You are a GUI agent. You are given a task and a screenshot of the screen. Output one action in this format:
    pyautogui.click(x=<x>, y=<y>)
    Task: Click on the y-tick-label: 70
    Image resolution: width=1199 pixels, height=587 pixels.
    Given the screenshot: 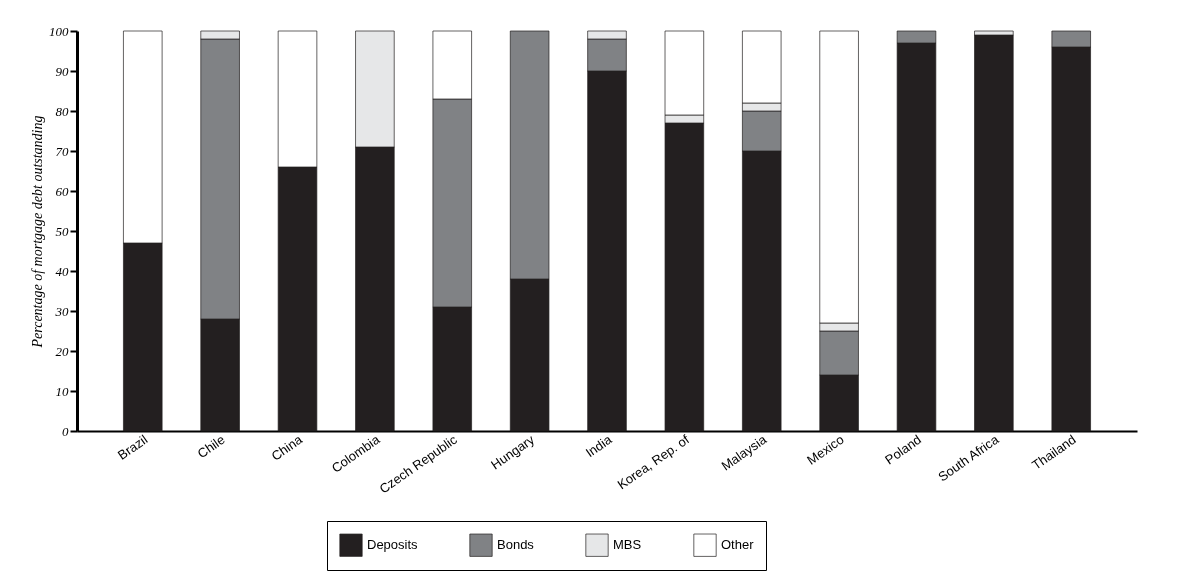 What is the action you would take?
    pyautogui.click(x=62, y=151)
    